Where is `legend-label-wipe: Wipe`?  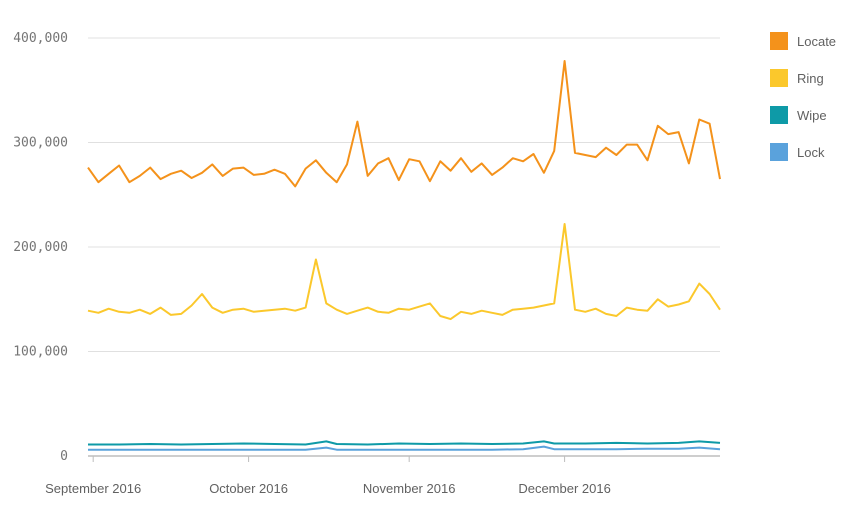
legend-label-wipe: Wipe is located at coordinates (812, 115).